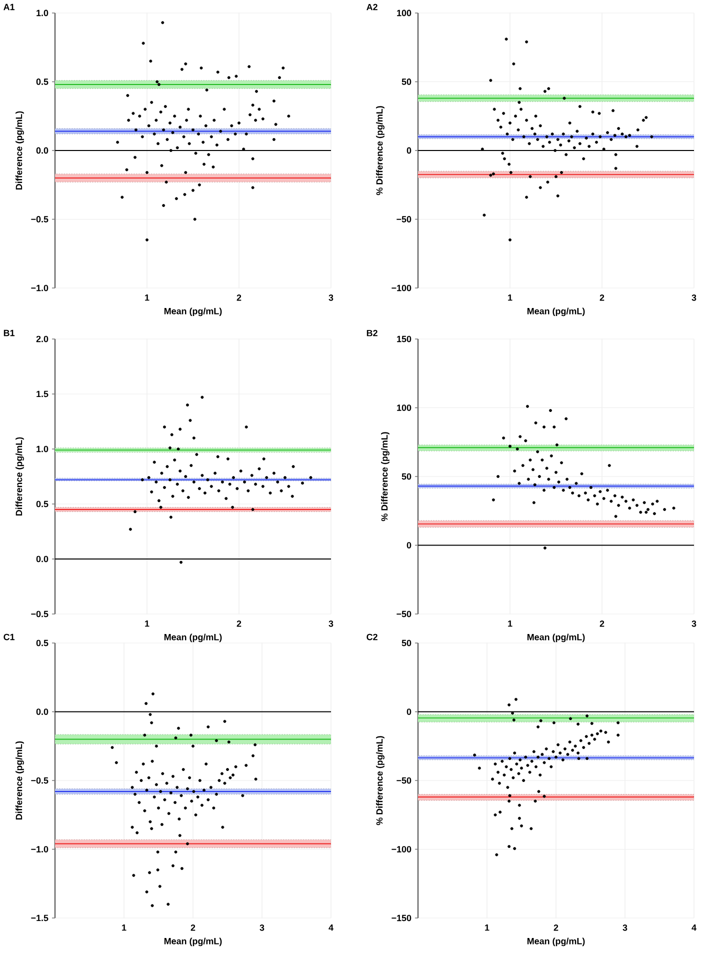  What do you see at coordinates (9, 333) in the screenshot?
I see `chart-title: B1` at bounding box center [9, 333].